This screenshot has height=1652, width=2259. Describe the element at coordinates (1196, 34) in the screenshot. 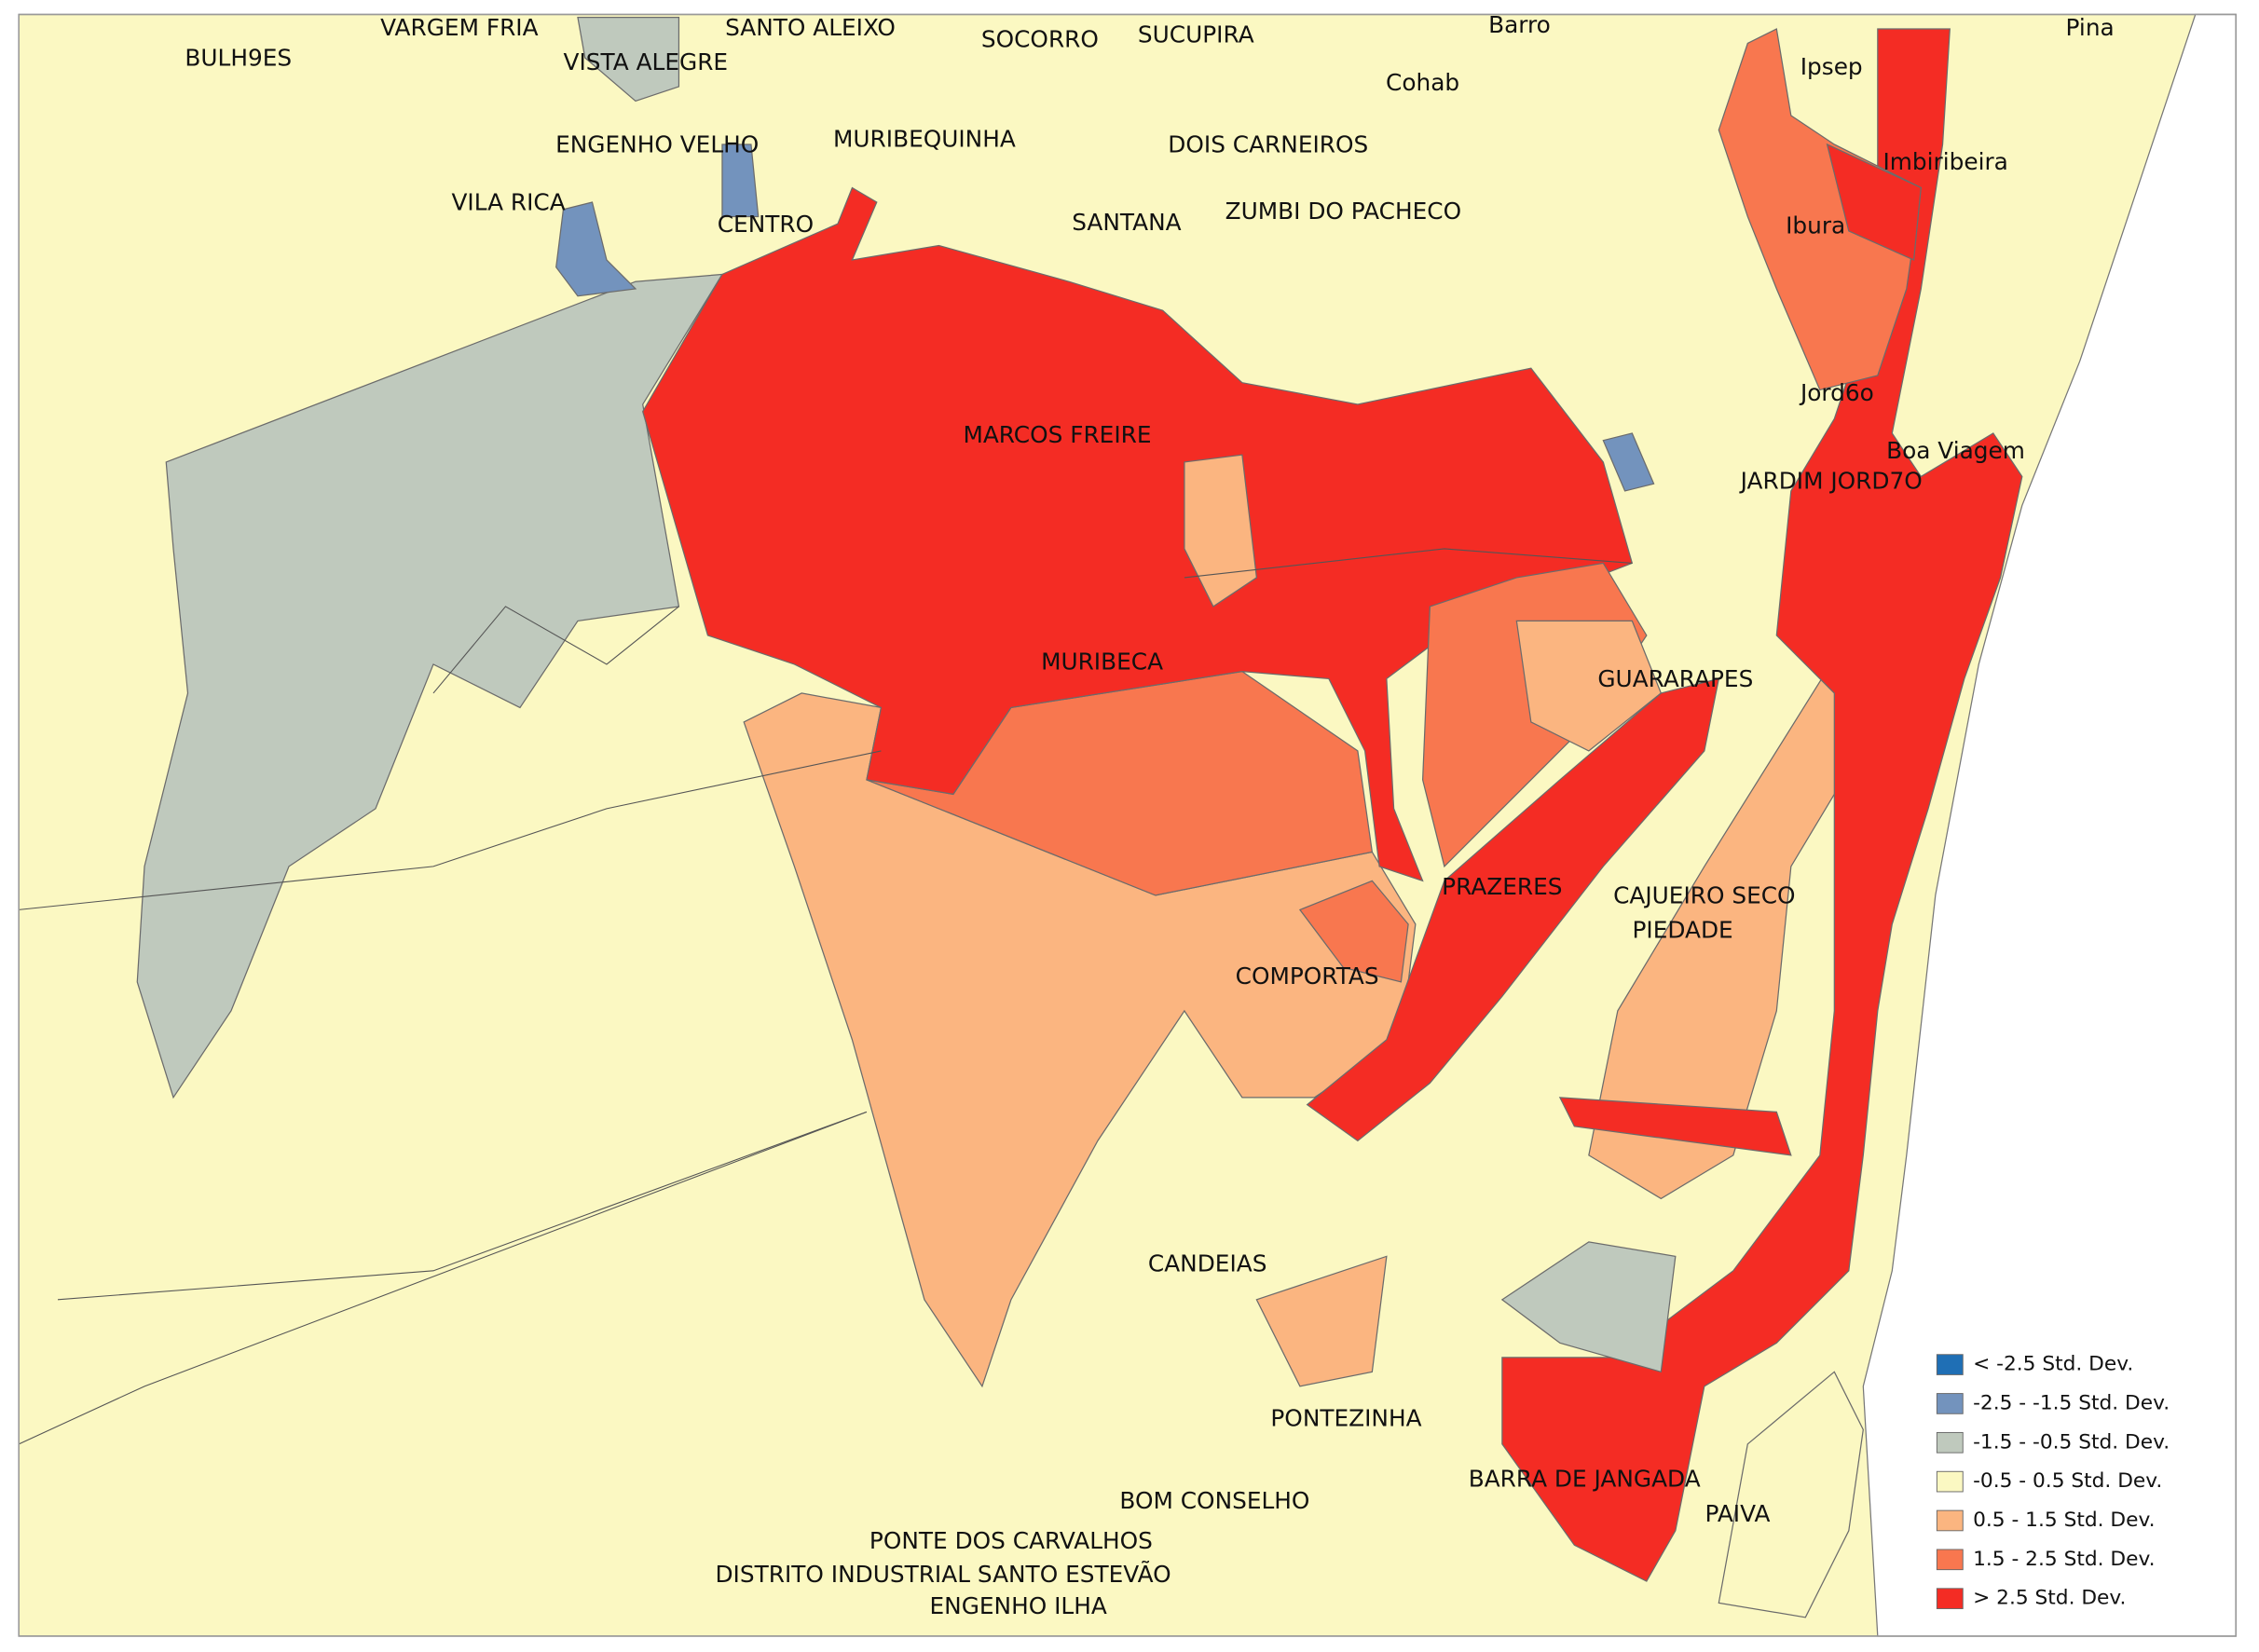

I see `place-label: SUCUPIRA` at that location.